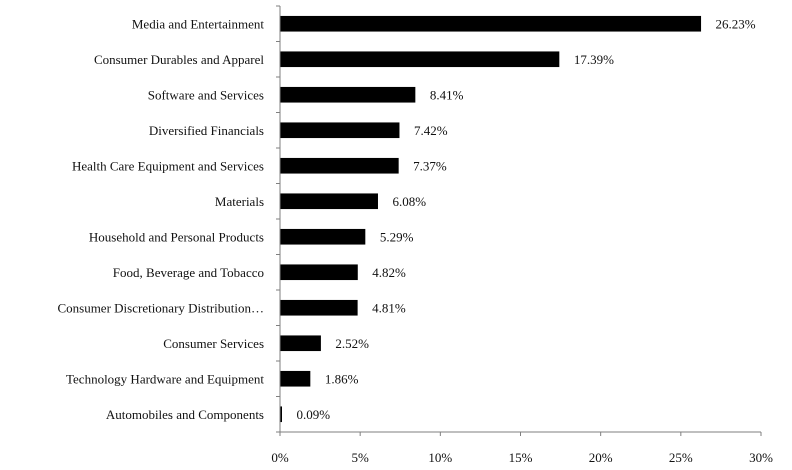 The image size is (792, 470). I want to click on data-label: 2.52%, so click(352, 343).